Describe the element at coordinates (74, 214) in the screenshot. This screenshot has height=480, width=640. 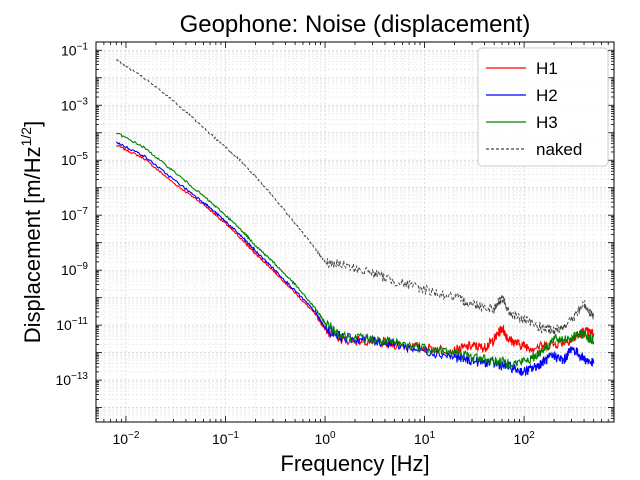
I see `y-tick-label: 10⁻⁷` at that location.